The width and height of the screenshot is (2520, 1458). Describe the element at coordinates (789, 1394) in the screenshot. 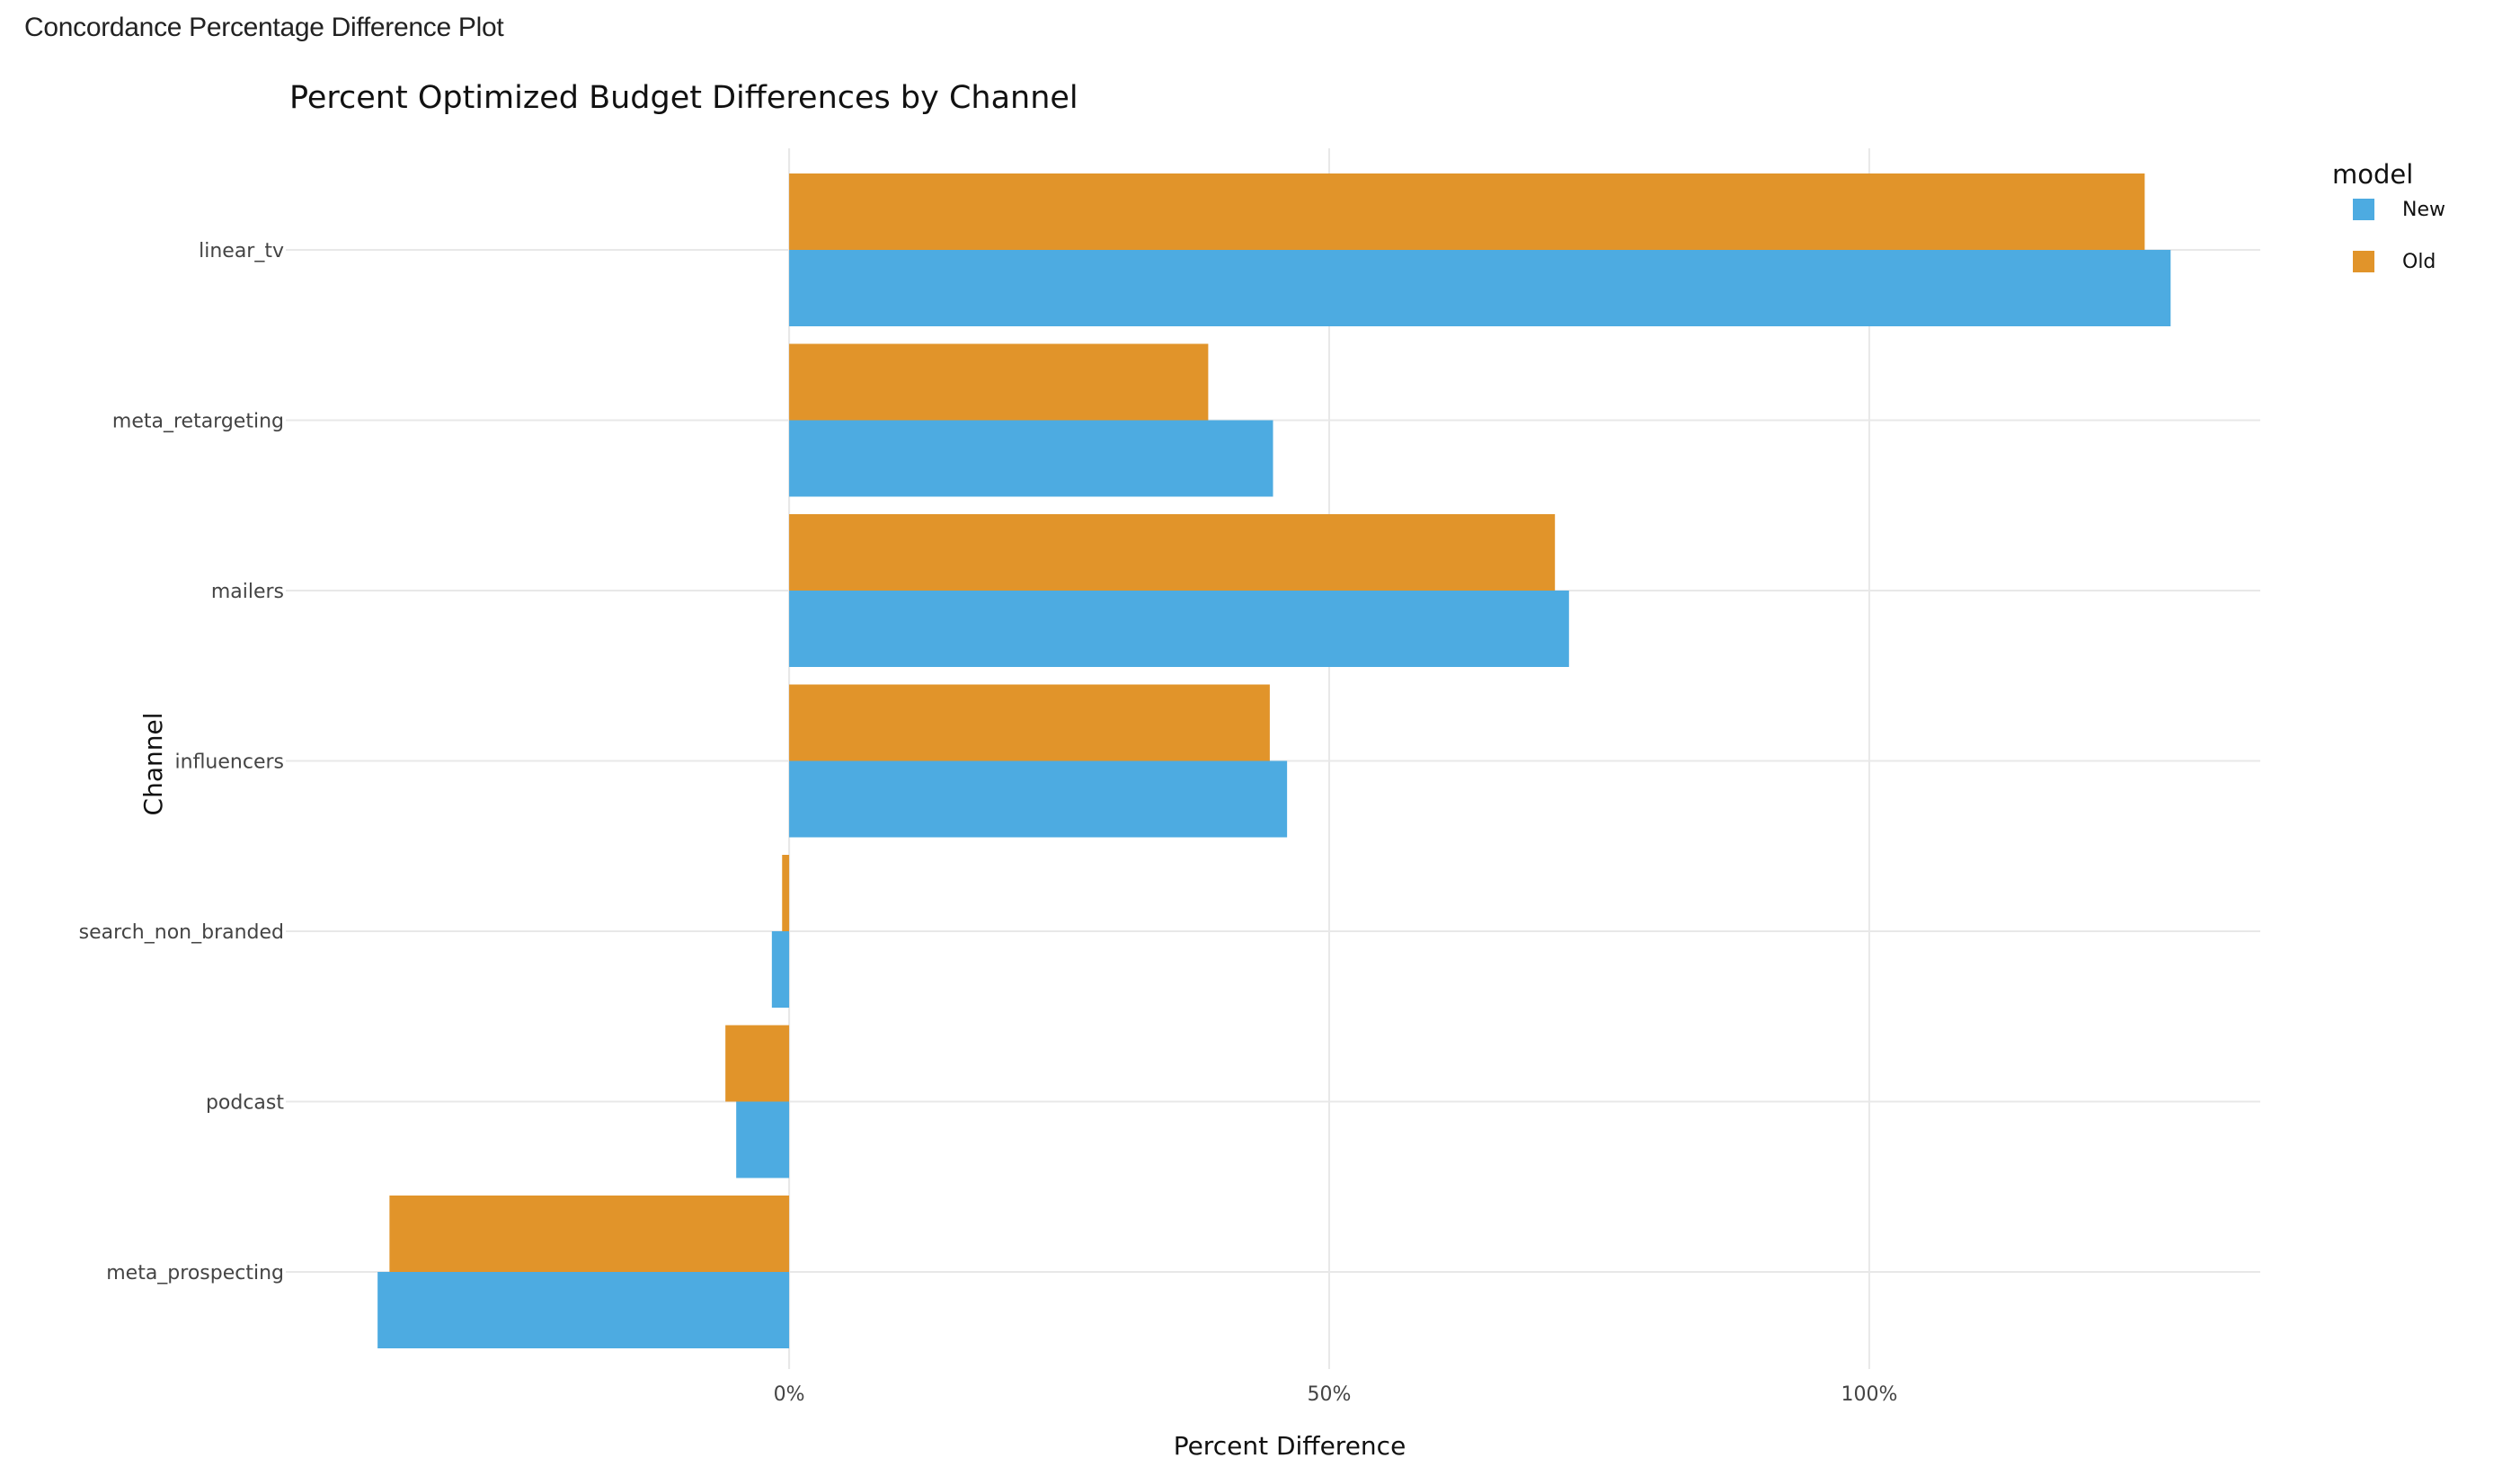

I see `x-tick-label: 0%` at that location.